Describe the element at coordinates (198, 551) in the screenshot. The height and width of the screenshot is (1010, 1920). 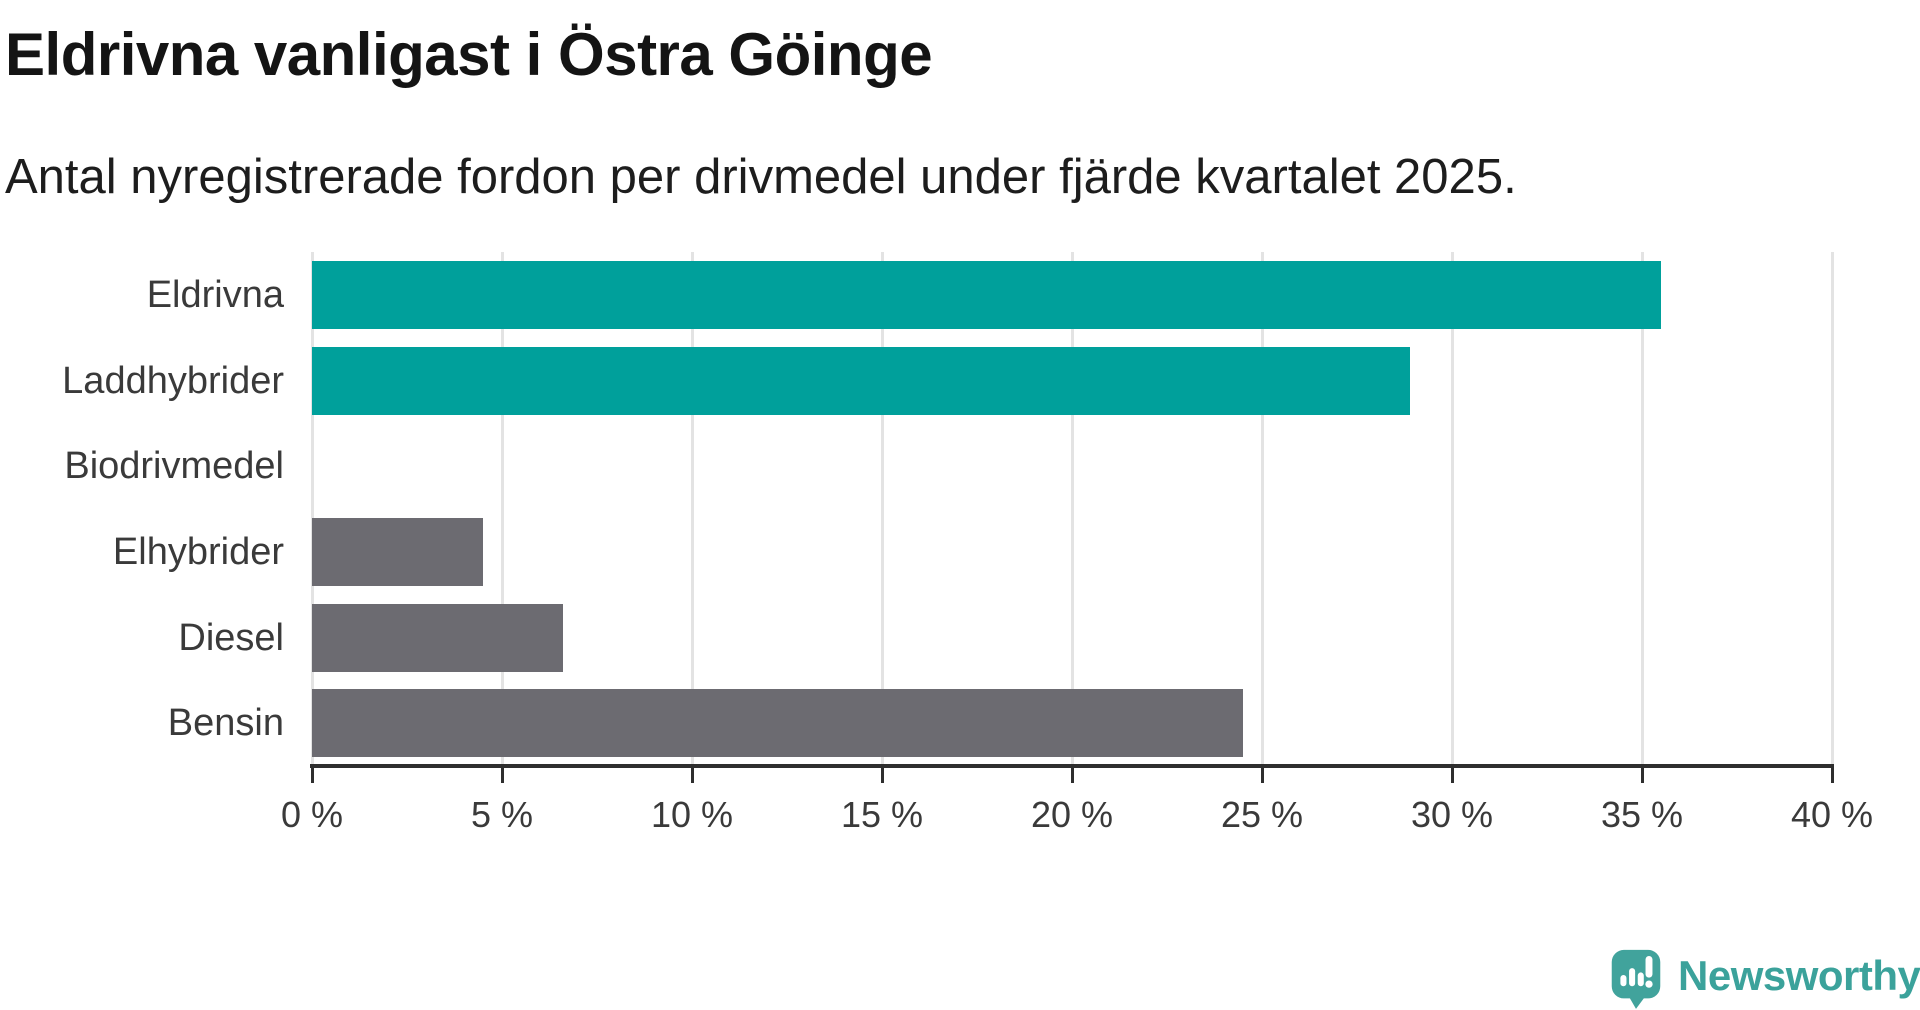
I see `category-label-elhybrider: Elhybrider` at that location.